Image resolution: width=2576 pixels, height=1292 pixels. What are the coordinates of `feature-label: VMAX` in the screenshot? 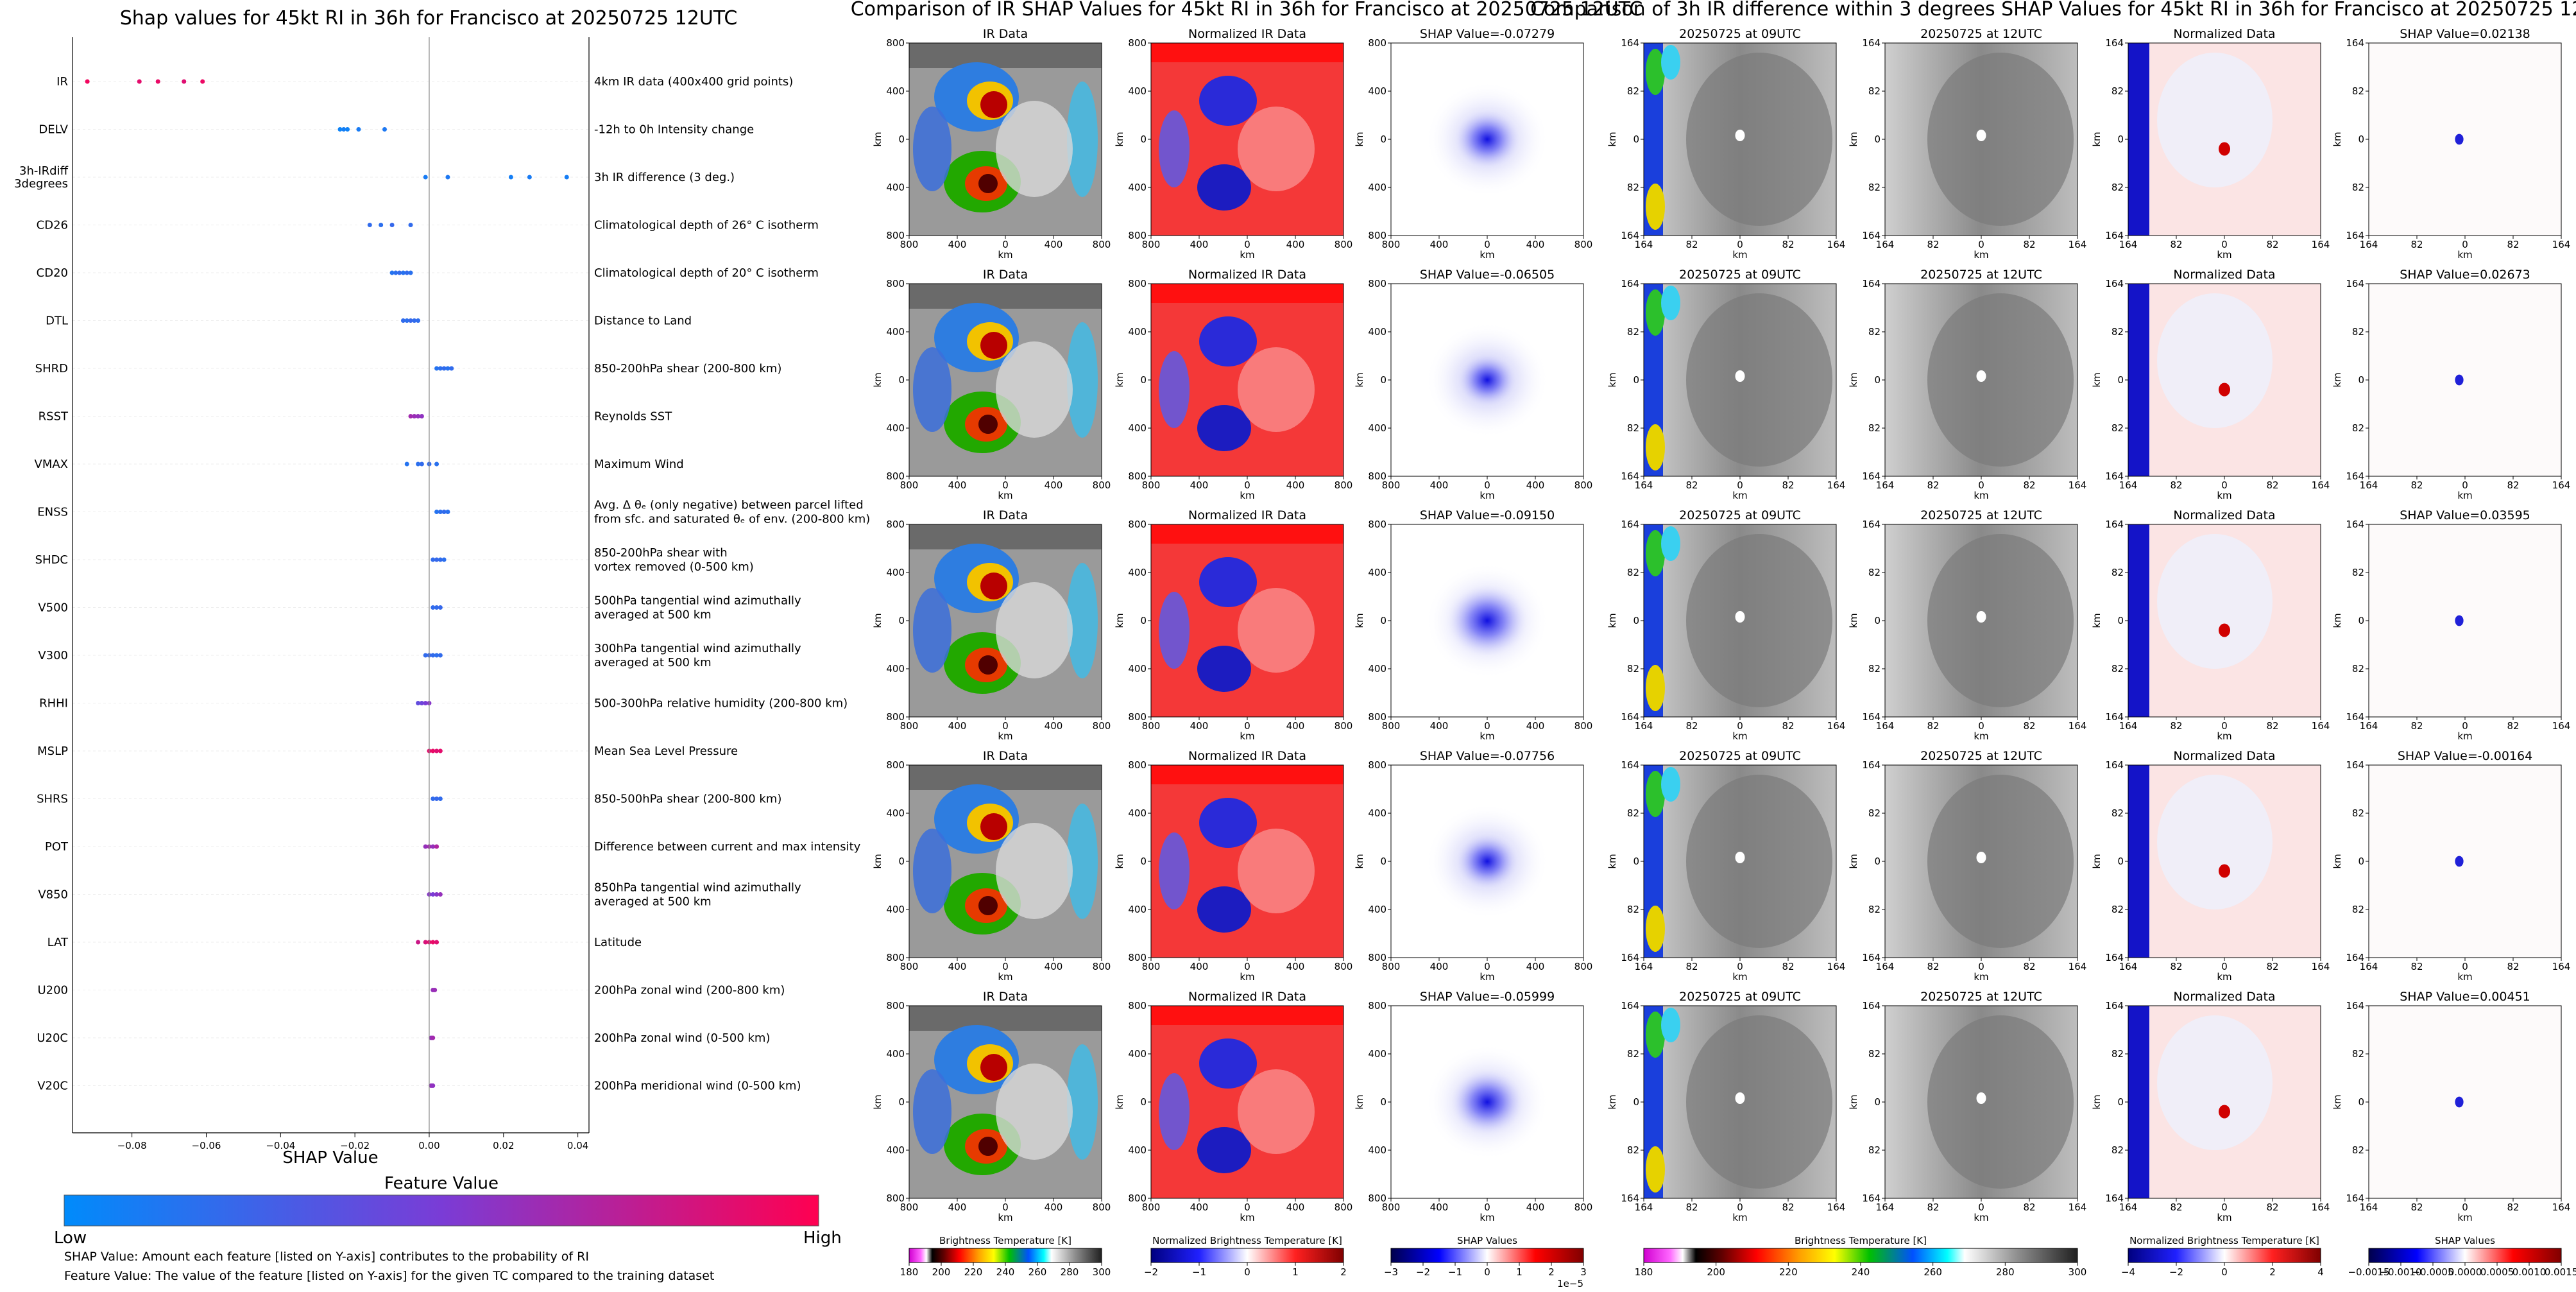 It's located at (52, 464).